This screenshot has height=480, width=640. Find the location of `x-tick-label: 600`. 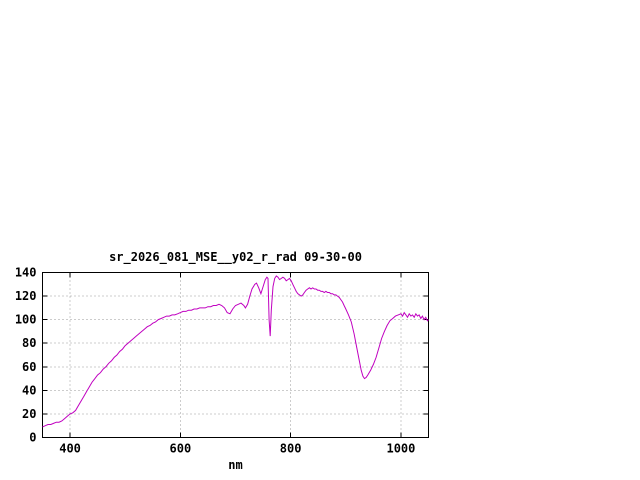

x-tick-label: 600 is located at coordinates (181, 449).